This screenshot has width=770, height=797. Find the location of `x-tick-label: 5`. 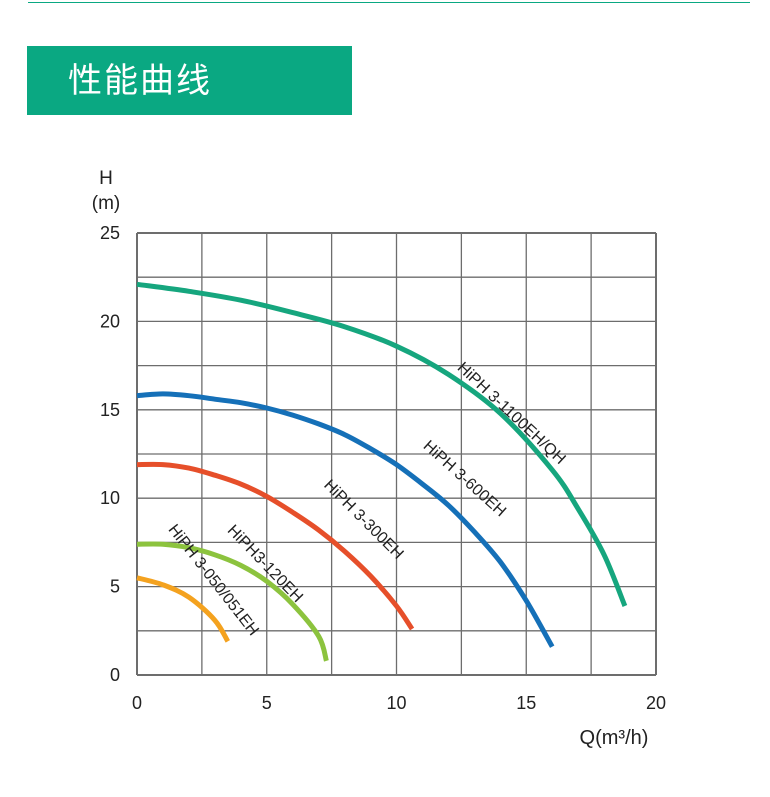

x-tick-label: 5 is located at coordinates (267, 703).